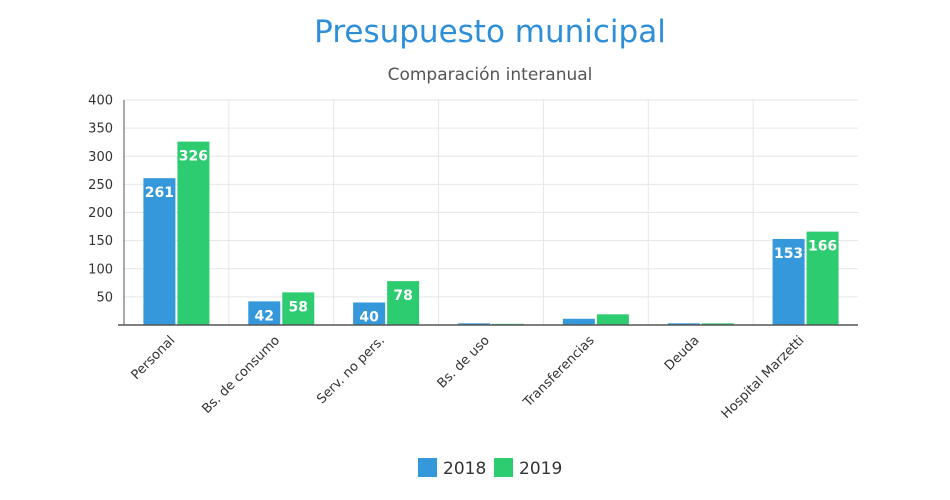 The height and width of the screenshot is (500, 950). What do you see at coordinates (822, 247) in the screenshot?
I see `data-label: 166` at bounding box center [822, 247].